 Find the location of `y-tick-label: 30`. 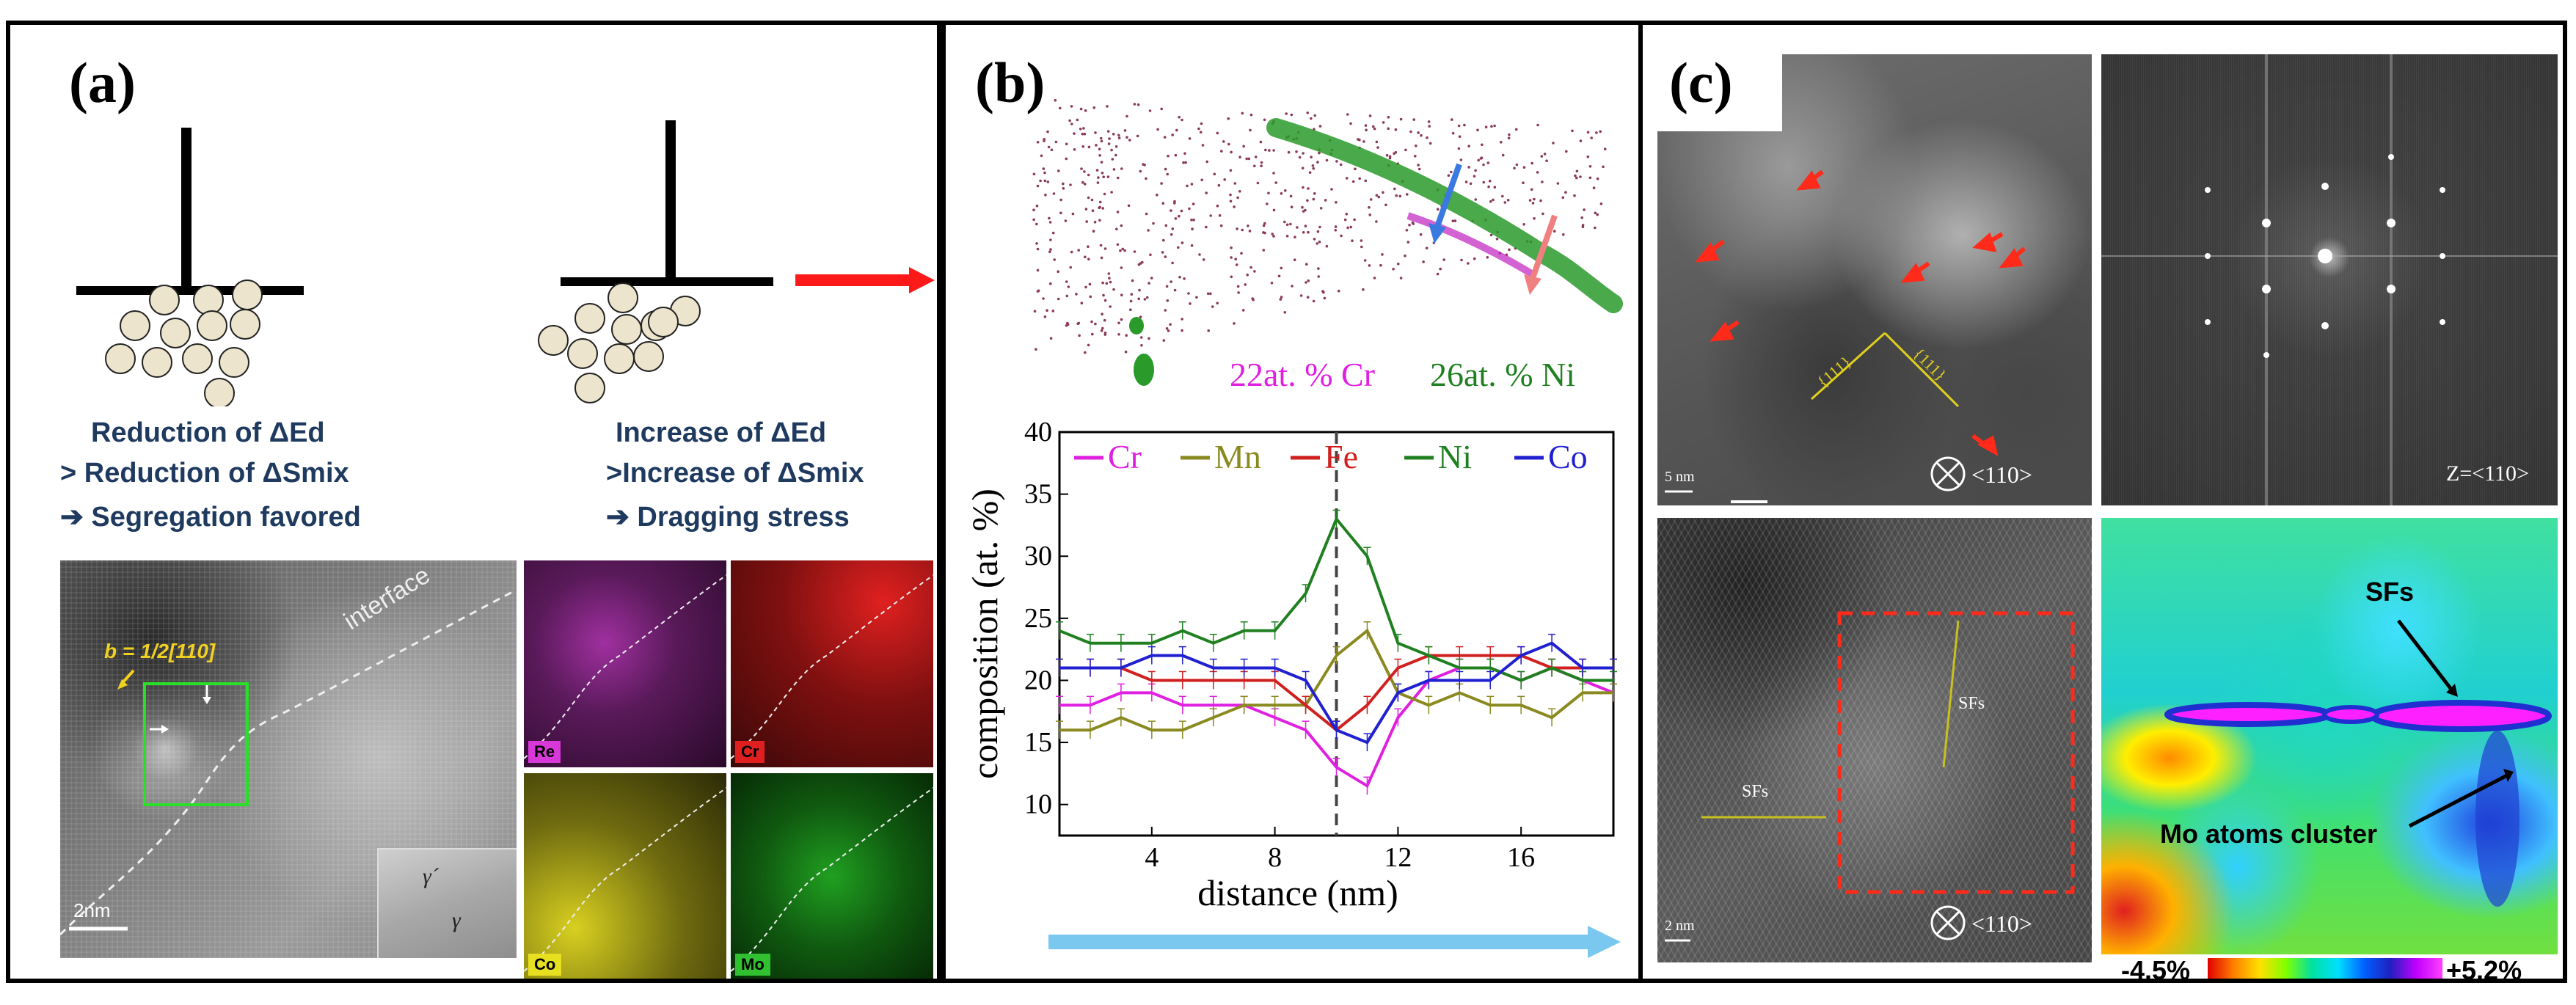

y-tick-label: 30 is located at coordinates (1038, 556).